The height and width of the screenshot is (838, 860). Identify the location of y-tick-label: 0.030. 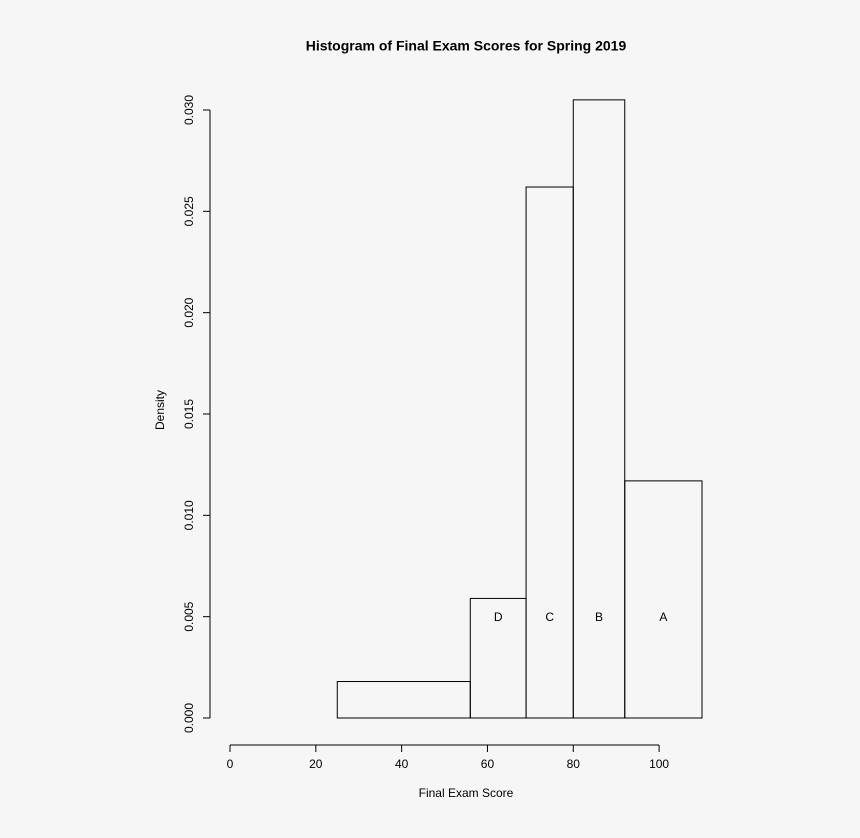
(189, 110).